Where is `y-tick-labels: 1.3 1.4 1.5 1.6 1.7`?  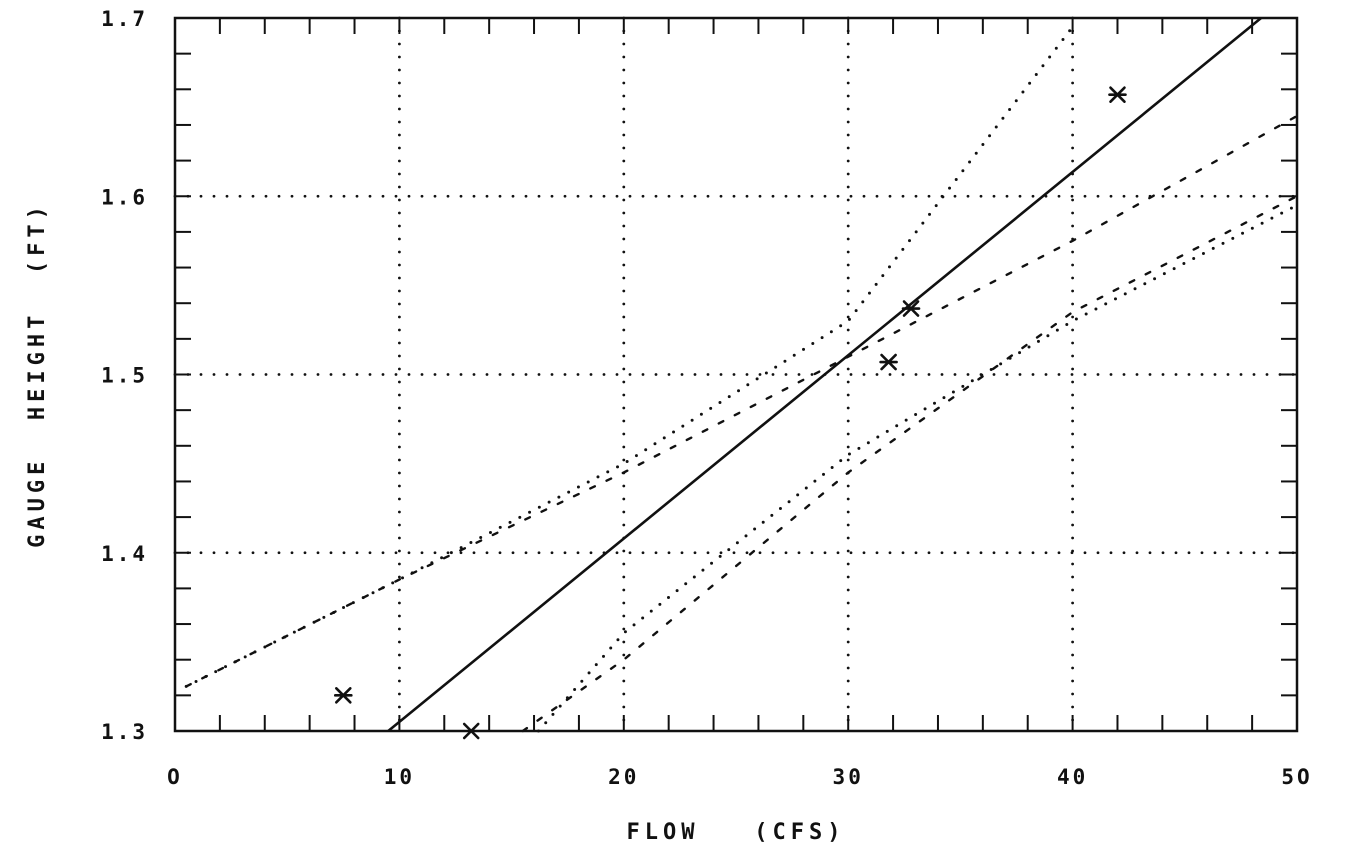
y-tick-labels: 1.3 1.4 1.5 1.6 1.7 is located at coordinates (124, 375).